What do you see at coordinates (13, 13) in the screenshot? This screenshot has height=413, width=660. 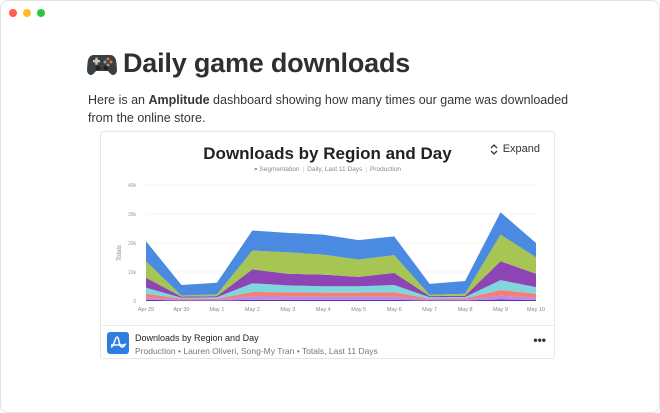 I see `close-button` at bounding box center [13, 13].